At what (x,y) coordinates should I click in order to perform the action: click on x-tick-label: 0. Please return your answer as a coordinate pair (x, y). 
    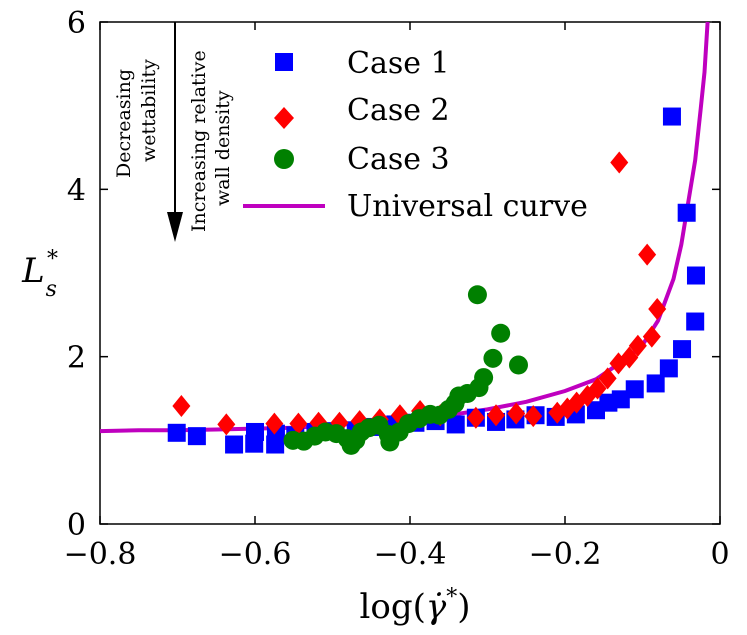
    Looking at the image, I should click on (719, 554).